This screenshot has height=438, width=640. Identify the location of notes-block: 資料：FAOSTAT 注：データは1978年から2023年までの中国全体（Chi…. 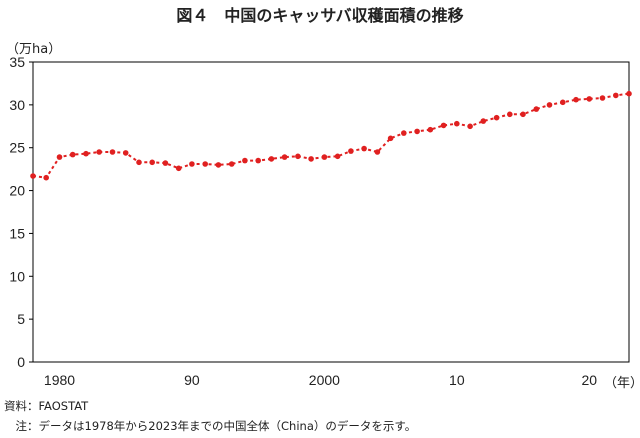
(210, 416).